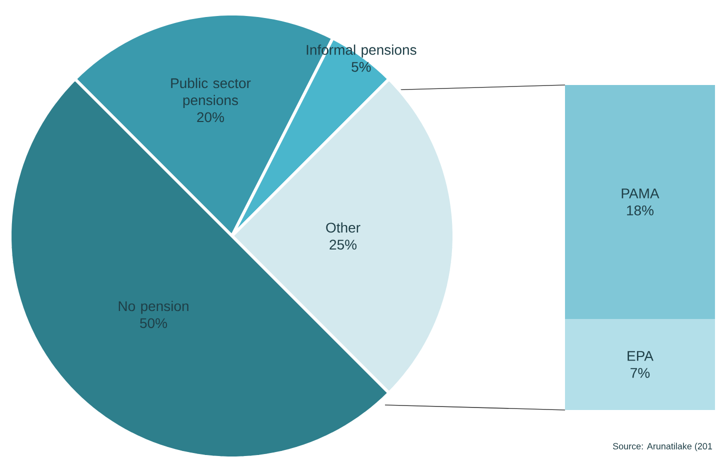  What do you see at coordinates (640, 210) in the screenshot?
I see `data-label: 18%` at bounding box center [640, 210].